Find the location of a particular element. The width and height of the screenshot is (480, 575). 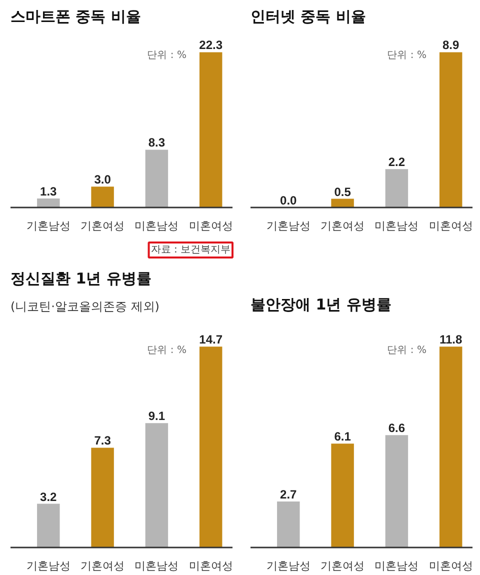

data-label: 8.3 is located at coordinates (157, 143).